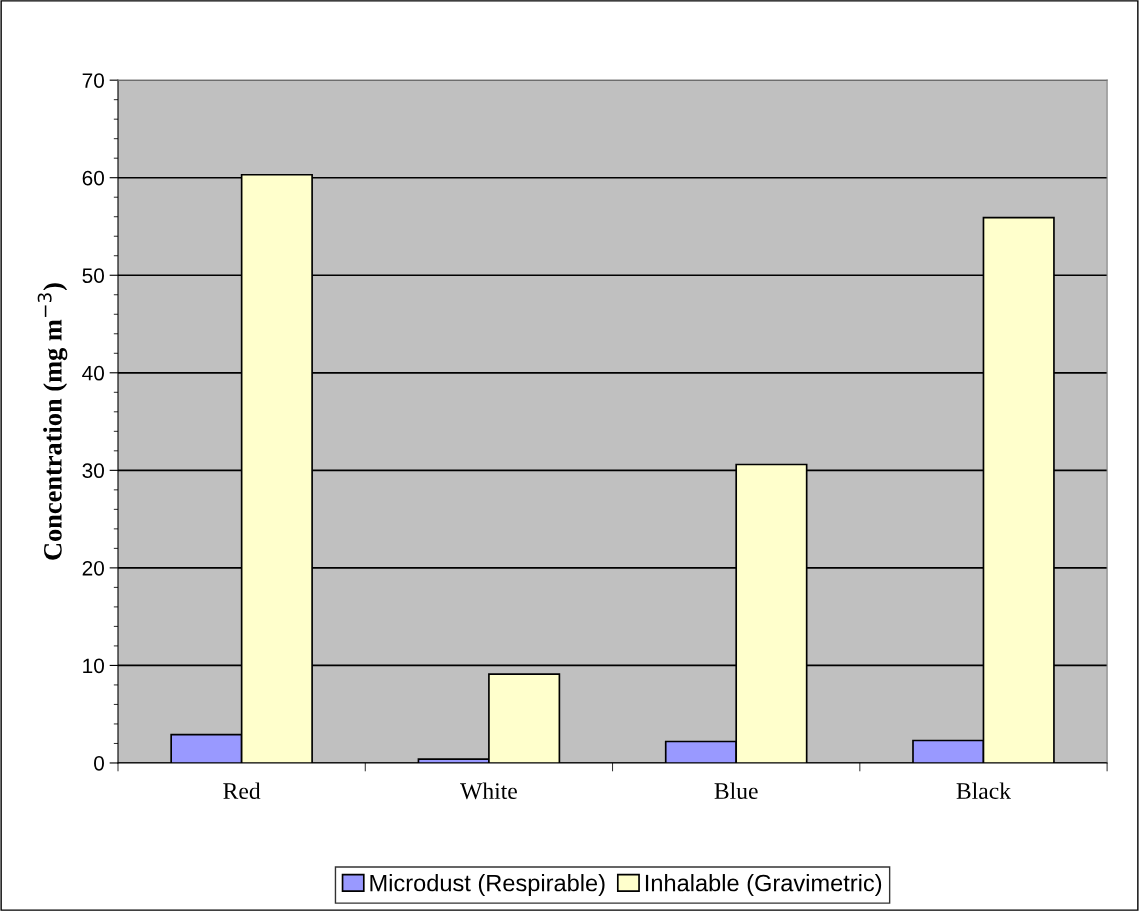 This screenshot has height=911, width=1139. Describe the element at coordinates (242, 791) in the screenshot. I see `x-tick-label: Red` at that location.